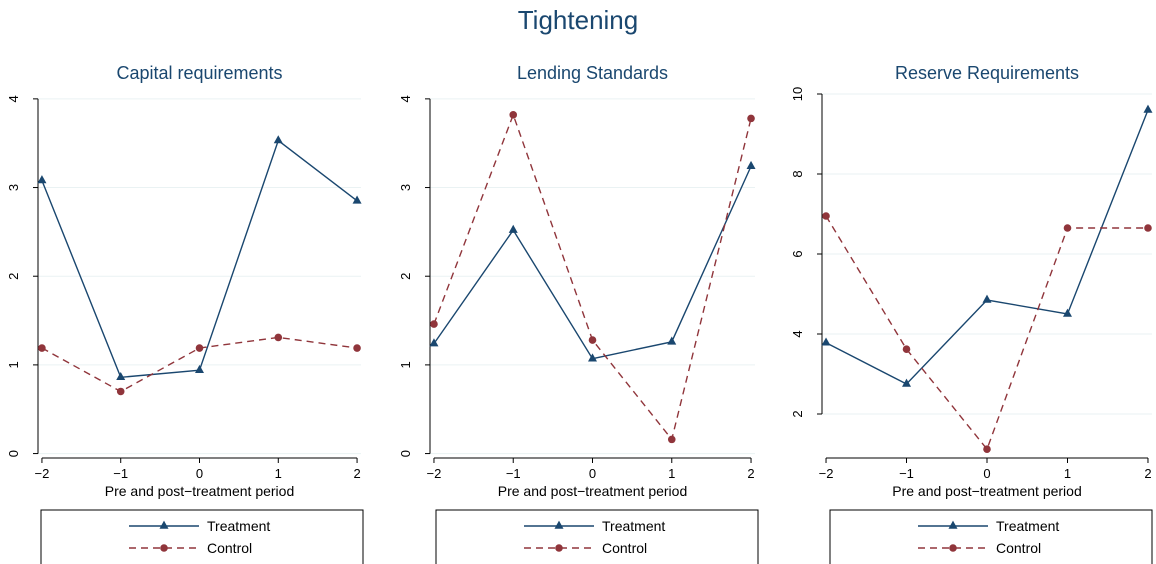 The image size is (1156, 564). Describe the element at coordinates (987, 73) in the screenshot. I see `panel-title: Reserve Requirements` at that location.